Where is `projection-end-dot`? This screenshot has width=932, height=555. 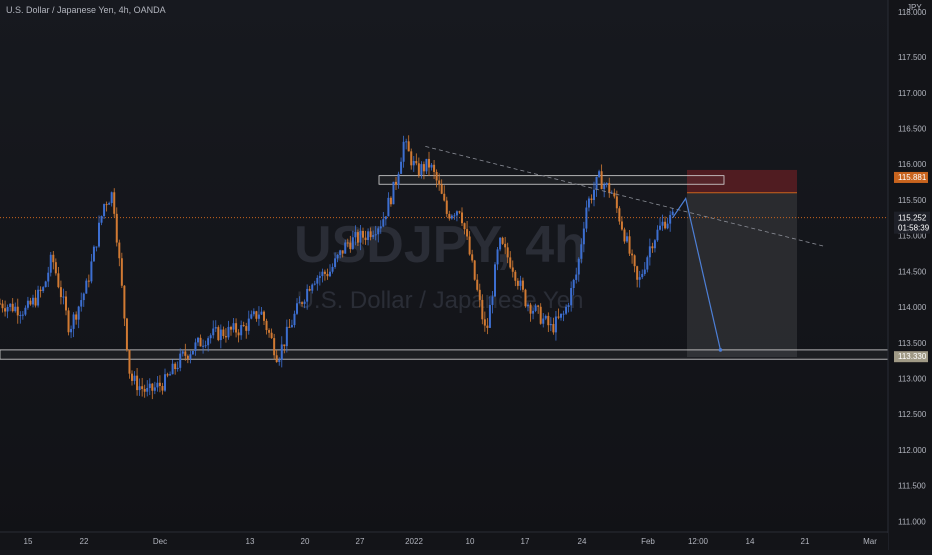 projection-end-dot is located at coordinates (720, 350).